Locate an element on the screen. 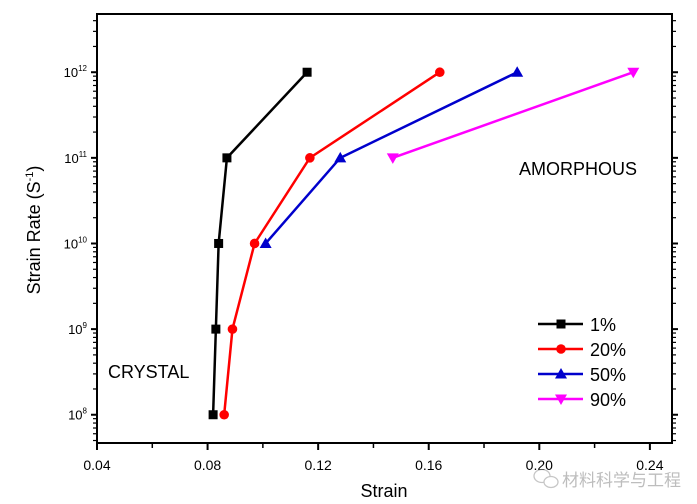  legend-item: 1% is located at coordinates (577, 325).